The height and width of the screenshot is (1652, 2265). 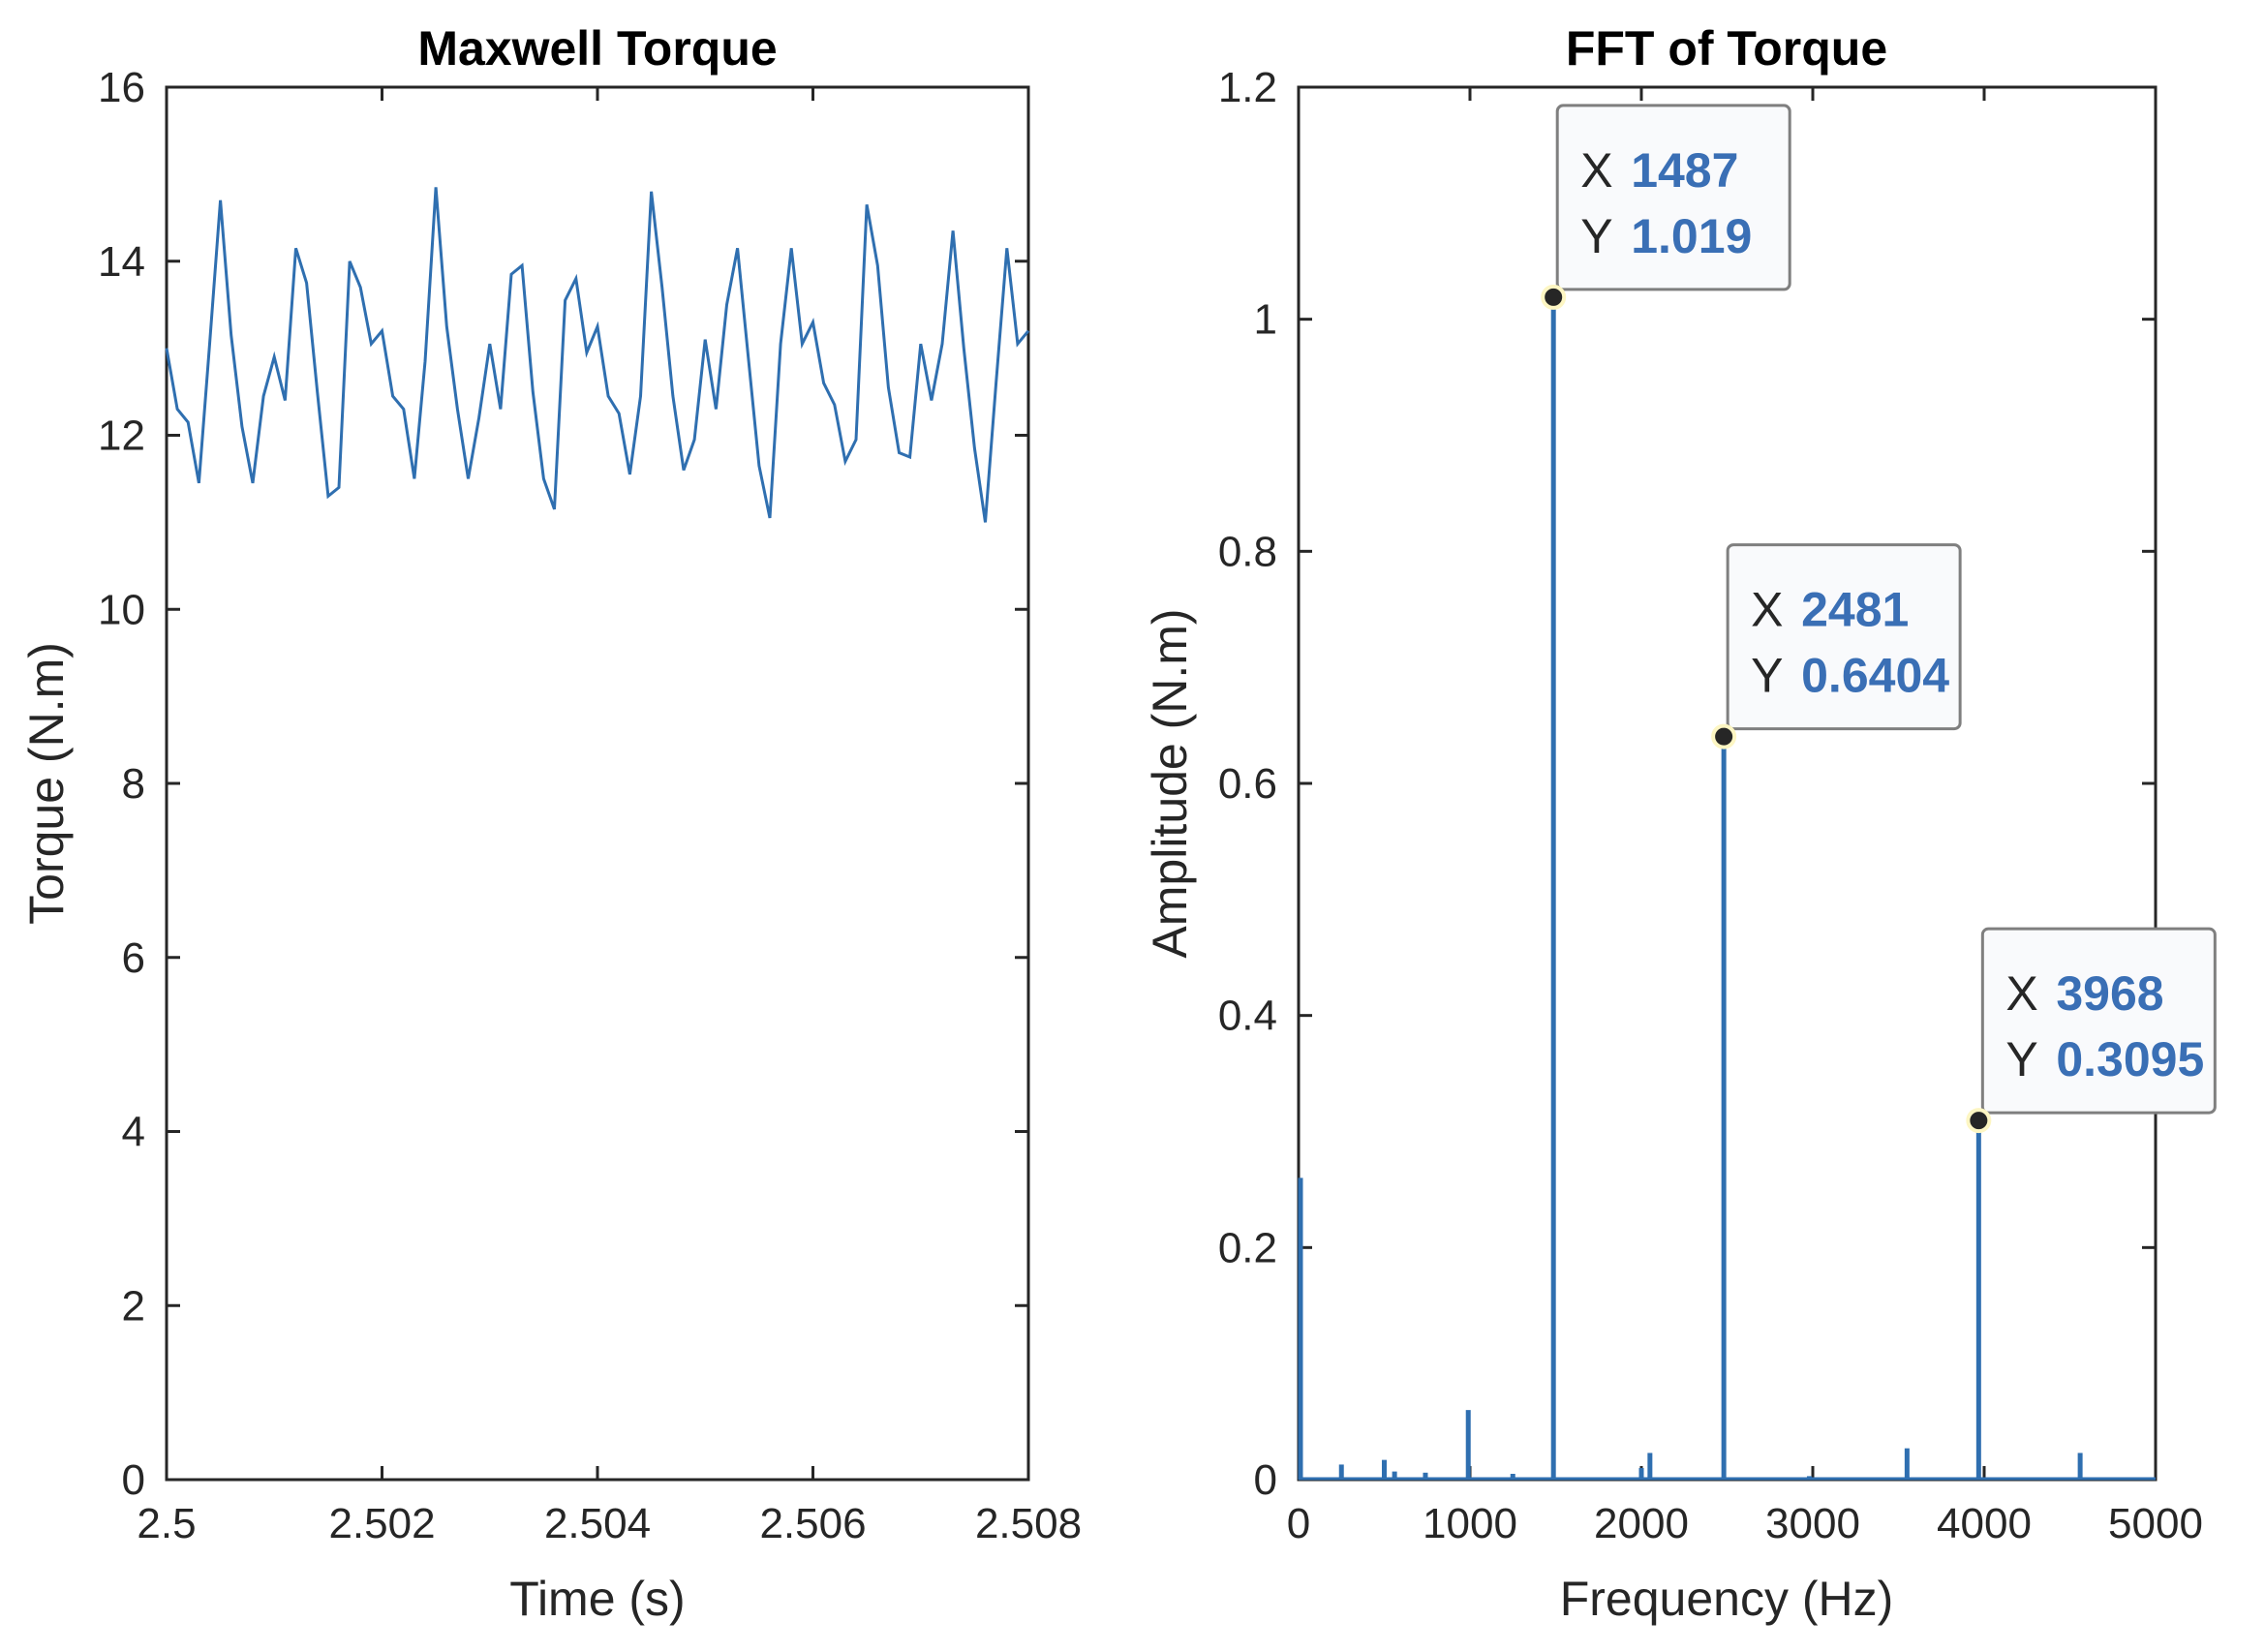 What do you see at coordinates (1248, 87) in the screenshot?
I see `right-y-tick-label: 1.2` at bounding box center [1248, 87].